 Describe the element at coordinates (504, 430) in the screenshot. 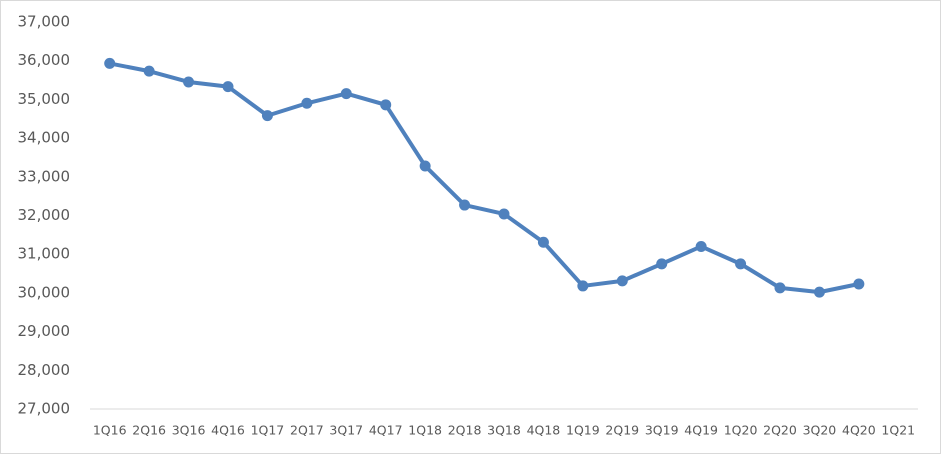

I see `x-tick-label: 3Q18` at that location.